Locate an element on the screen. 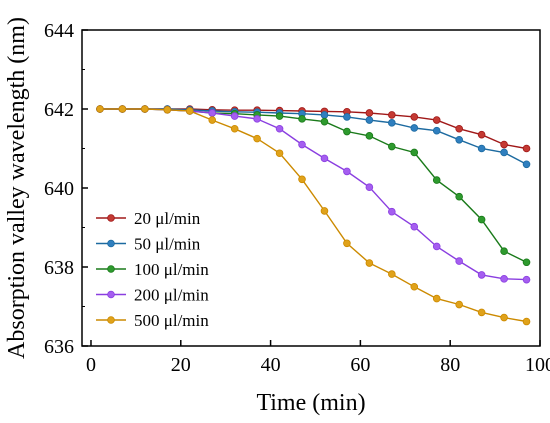 The image size is (550, 423). legend-item: 100 μl/min is located at coordinates (152, 269).